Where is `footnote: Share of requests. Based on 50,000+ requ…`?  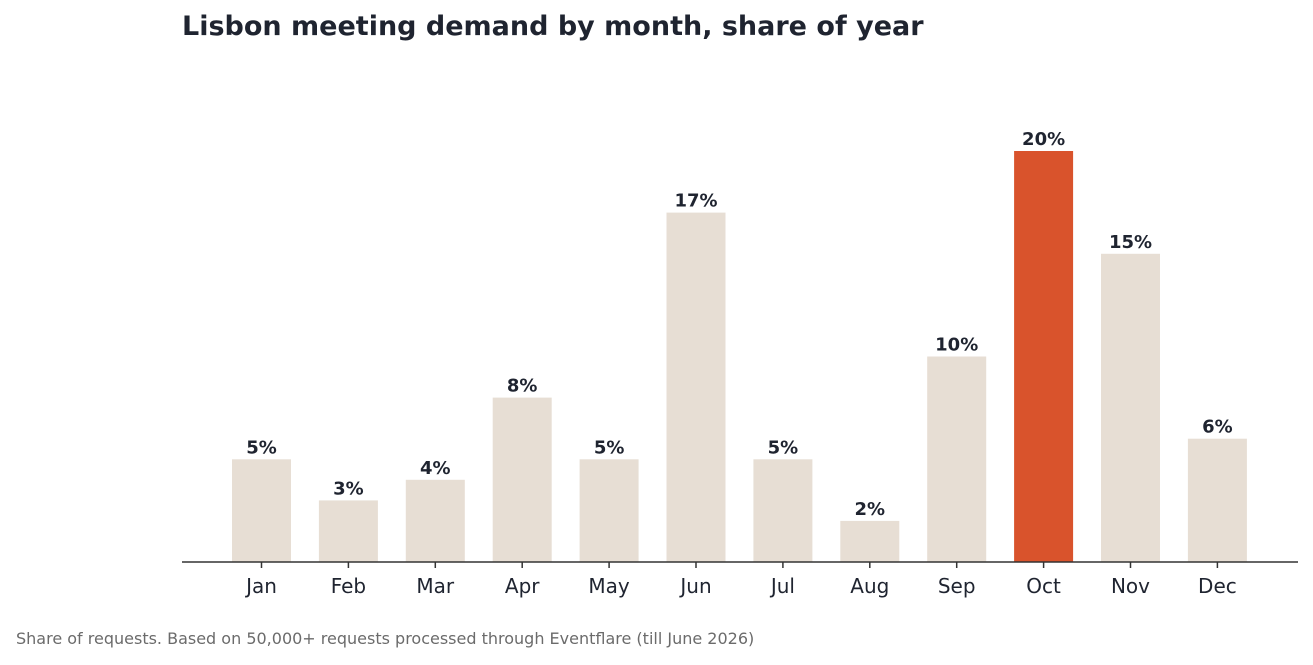
footnote: Share of requests. Based on 50,000+ requ… is located at coordinates (385, 638).